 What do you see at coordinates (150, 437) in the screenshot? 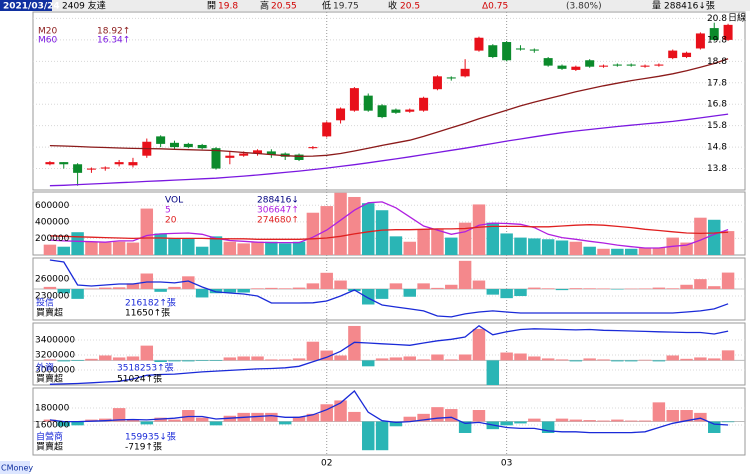
I see `legend-value: 159935↓張` at bounding box center [150, 437].